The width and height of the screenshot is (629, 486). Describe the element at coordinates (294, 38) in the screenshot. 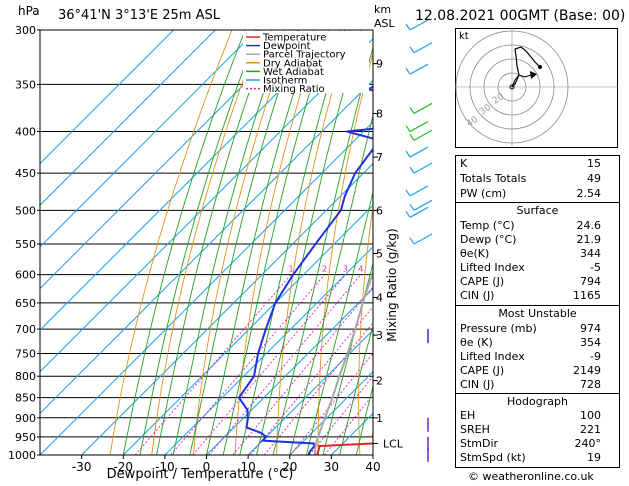

I see `legend-entry: Temperature` at that location.